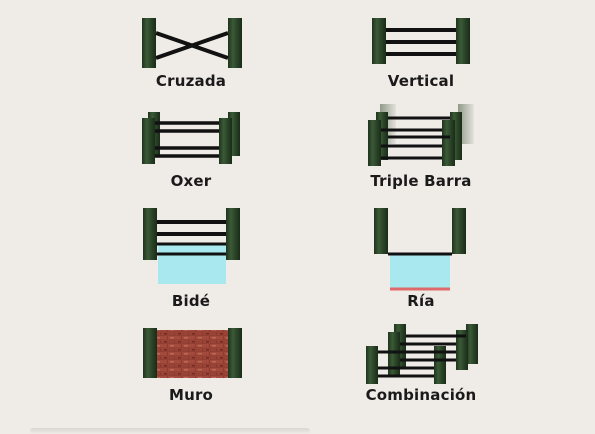 The image size is (595, 434). What do you see at coordinates (422, 354) in the screenshot?
I see `jump-combinacion-icon` at bounding box center [422, 354].